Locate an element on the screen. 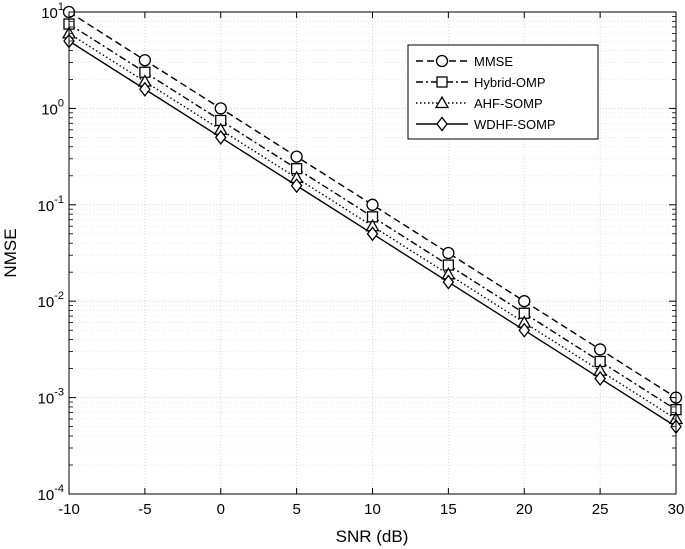 The image size is (685, 549). legend-label: MMSE is located at coordinates (493, 61).